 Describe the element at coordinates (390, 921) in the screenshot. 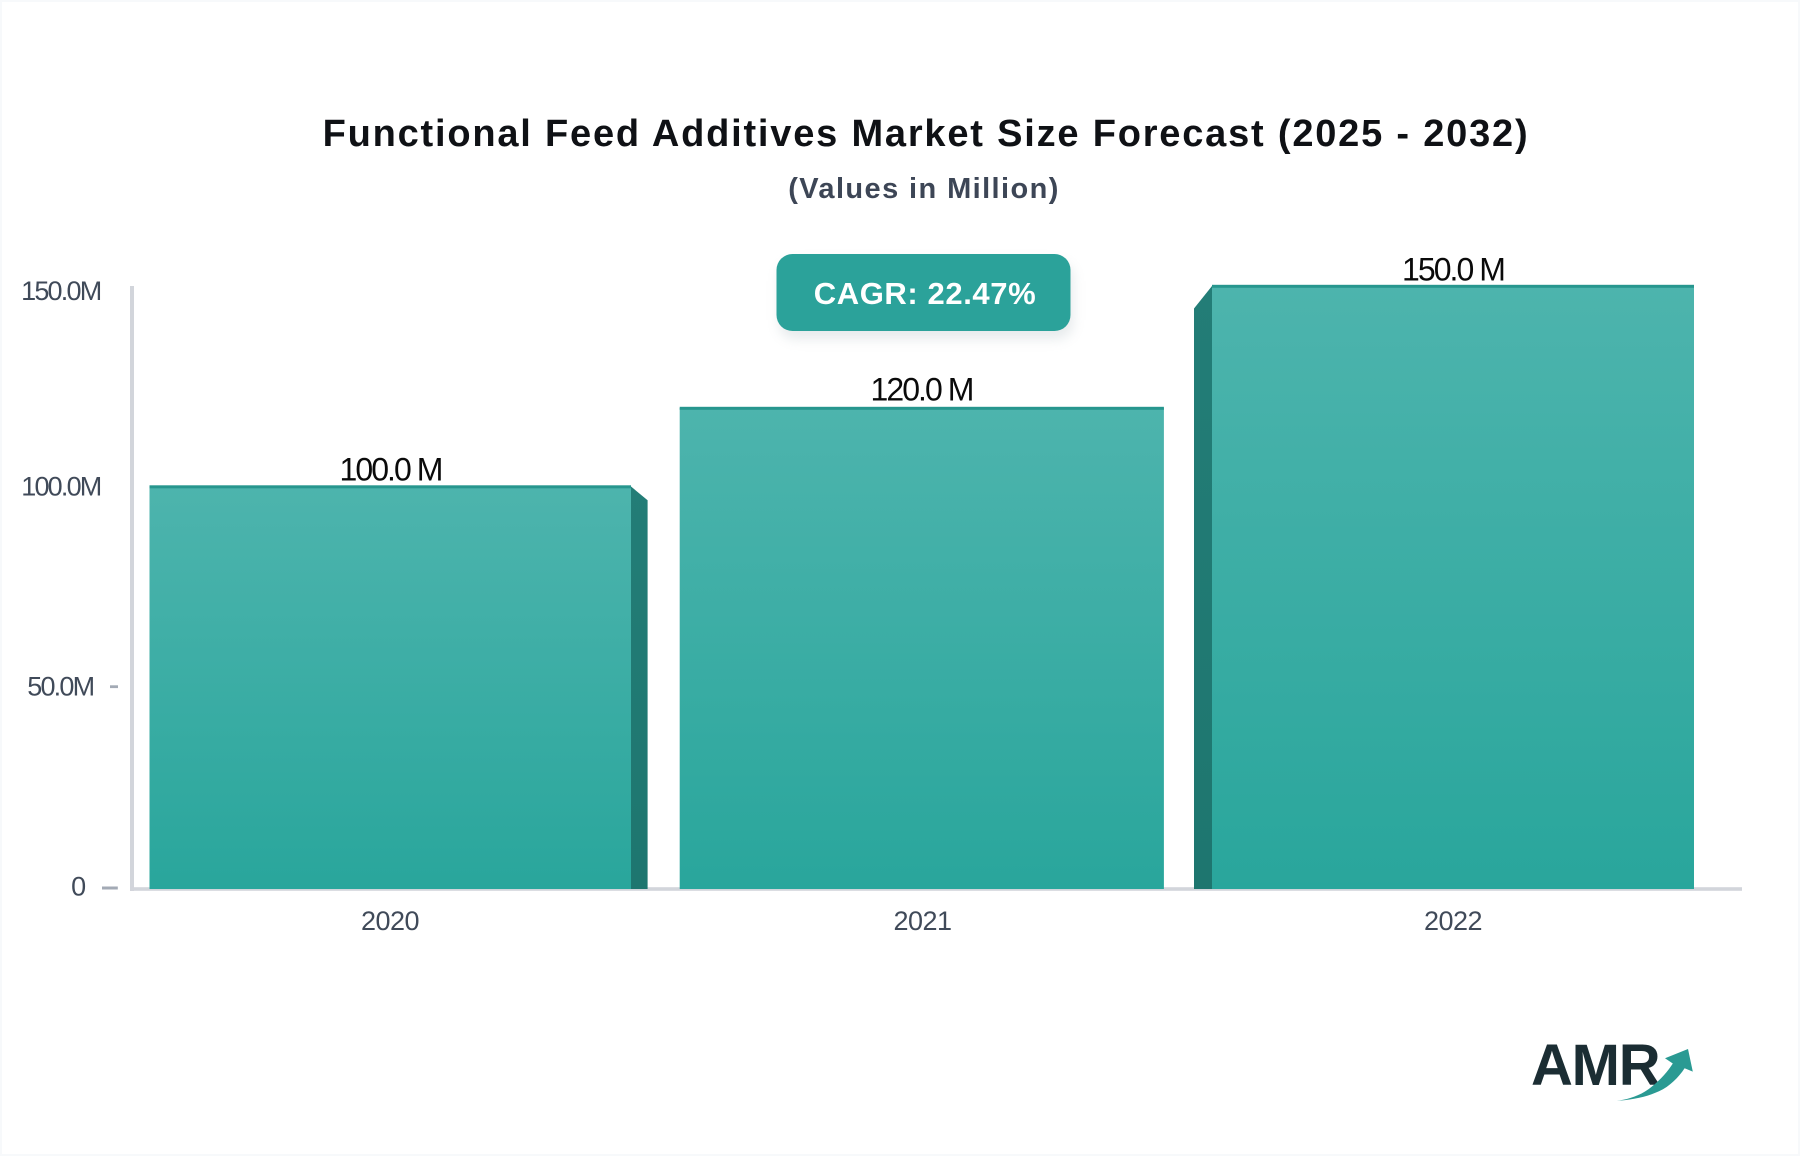

I see `svg-text: 2020` at that location.